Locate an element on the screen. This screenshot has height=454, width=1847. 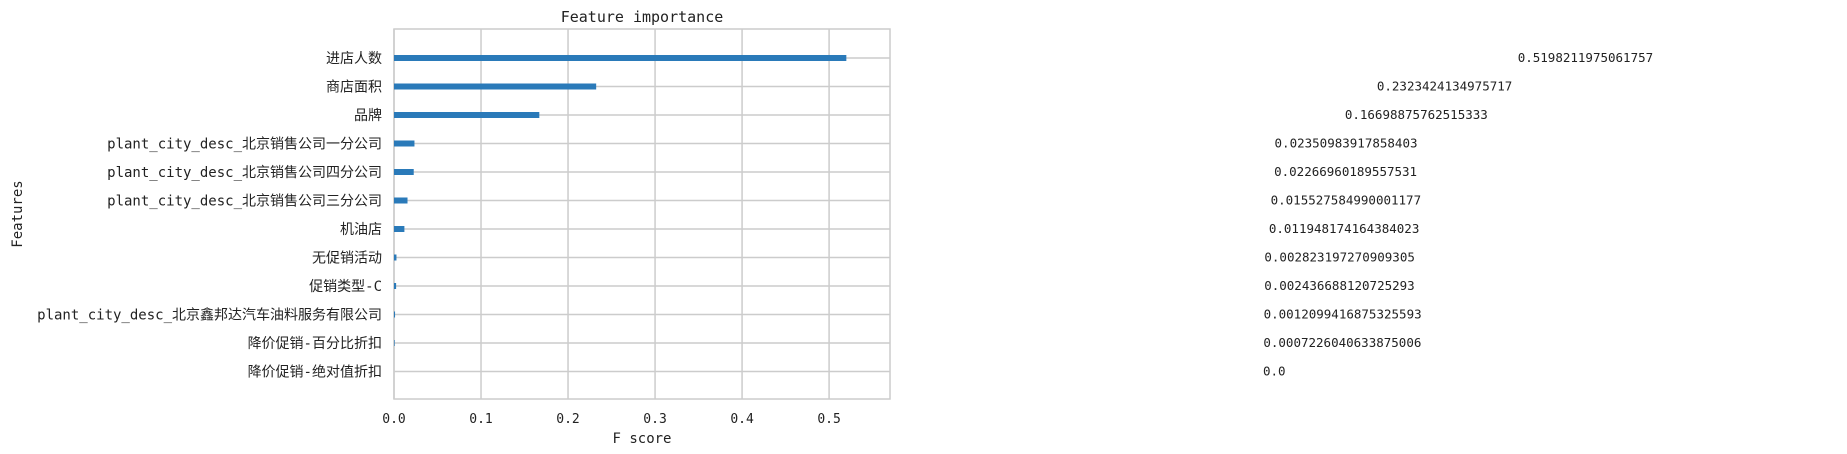
value-label: 0.0007226040633875006 is located at coordinates (1342, 342).